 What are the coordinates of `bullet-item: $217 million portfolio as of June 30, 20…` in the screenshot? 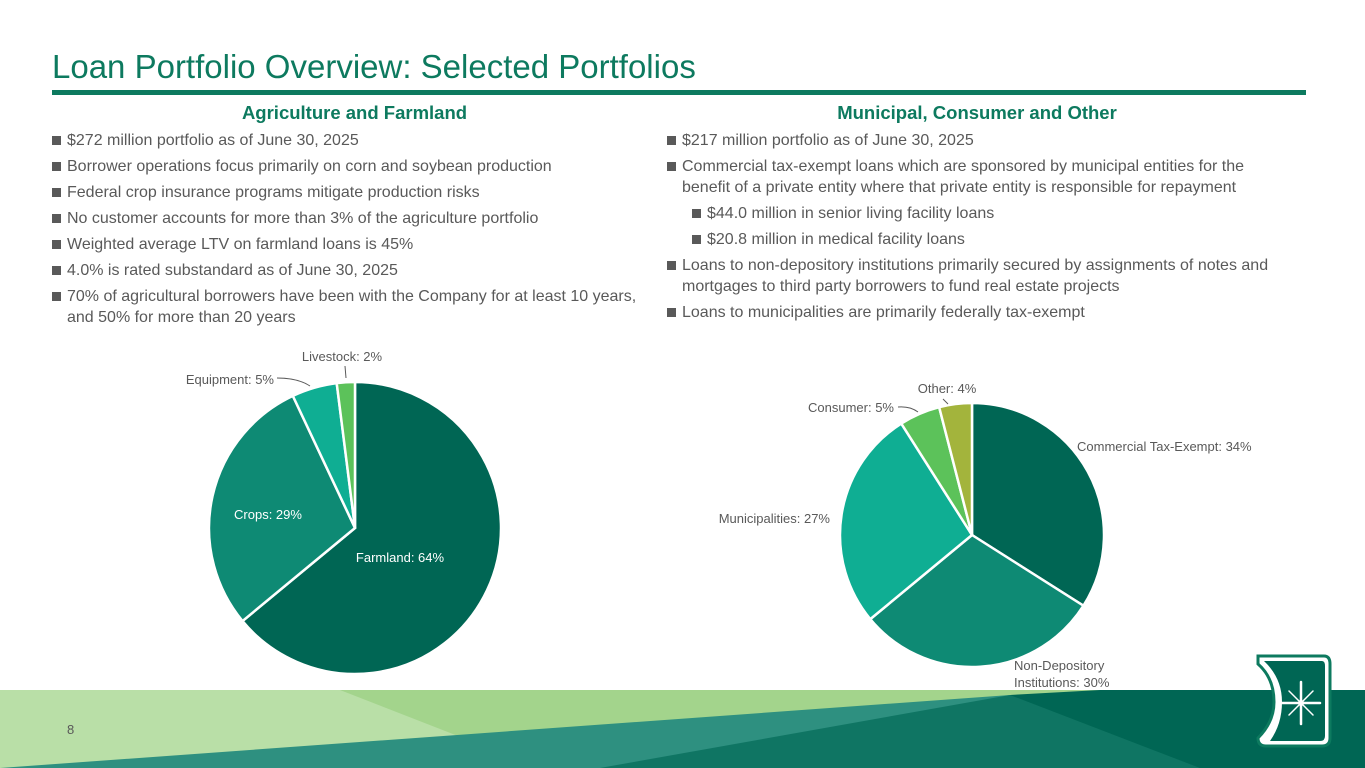 It's located at (977, 140).